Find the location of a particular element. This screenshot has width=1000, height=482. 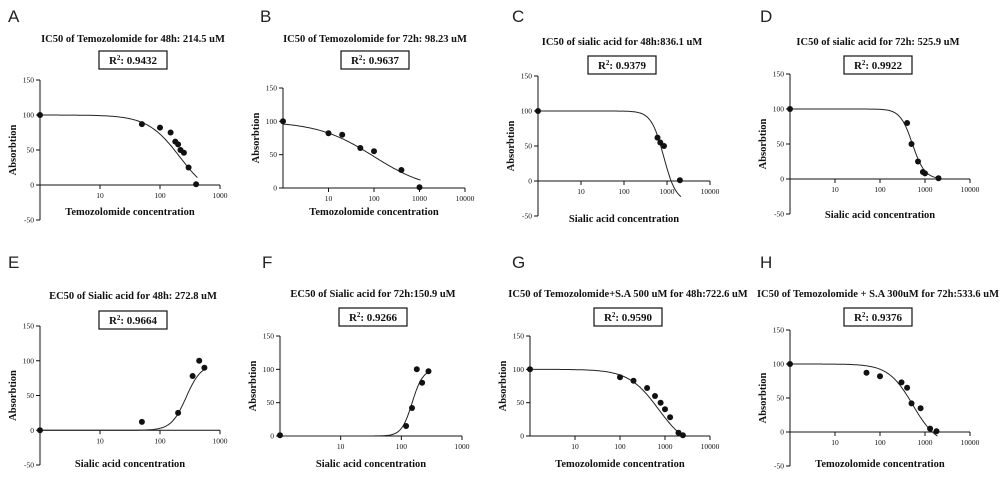

r2-number: : 0.9432 is located at coordinates (138, 61).